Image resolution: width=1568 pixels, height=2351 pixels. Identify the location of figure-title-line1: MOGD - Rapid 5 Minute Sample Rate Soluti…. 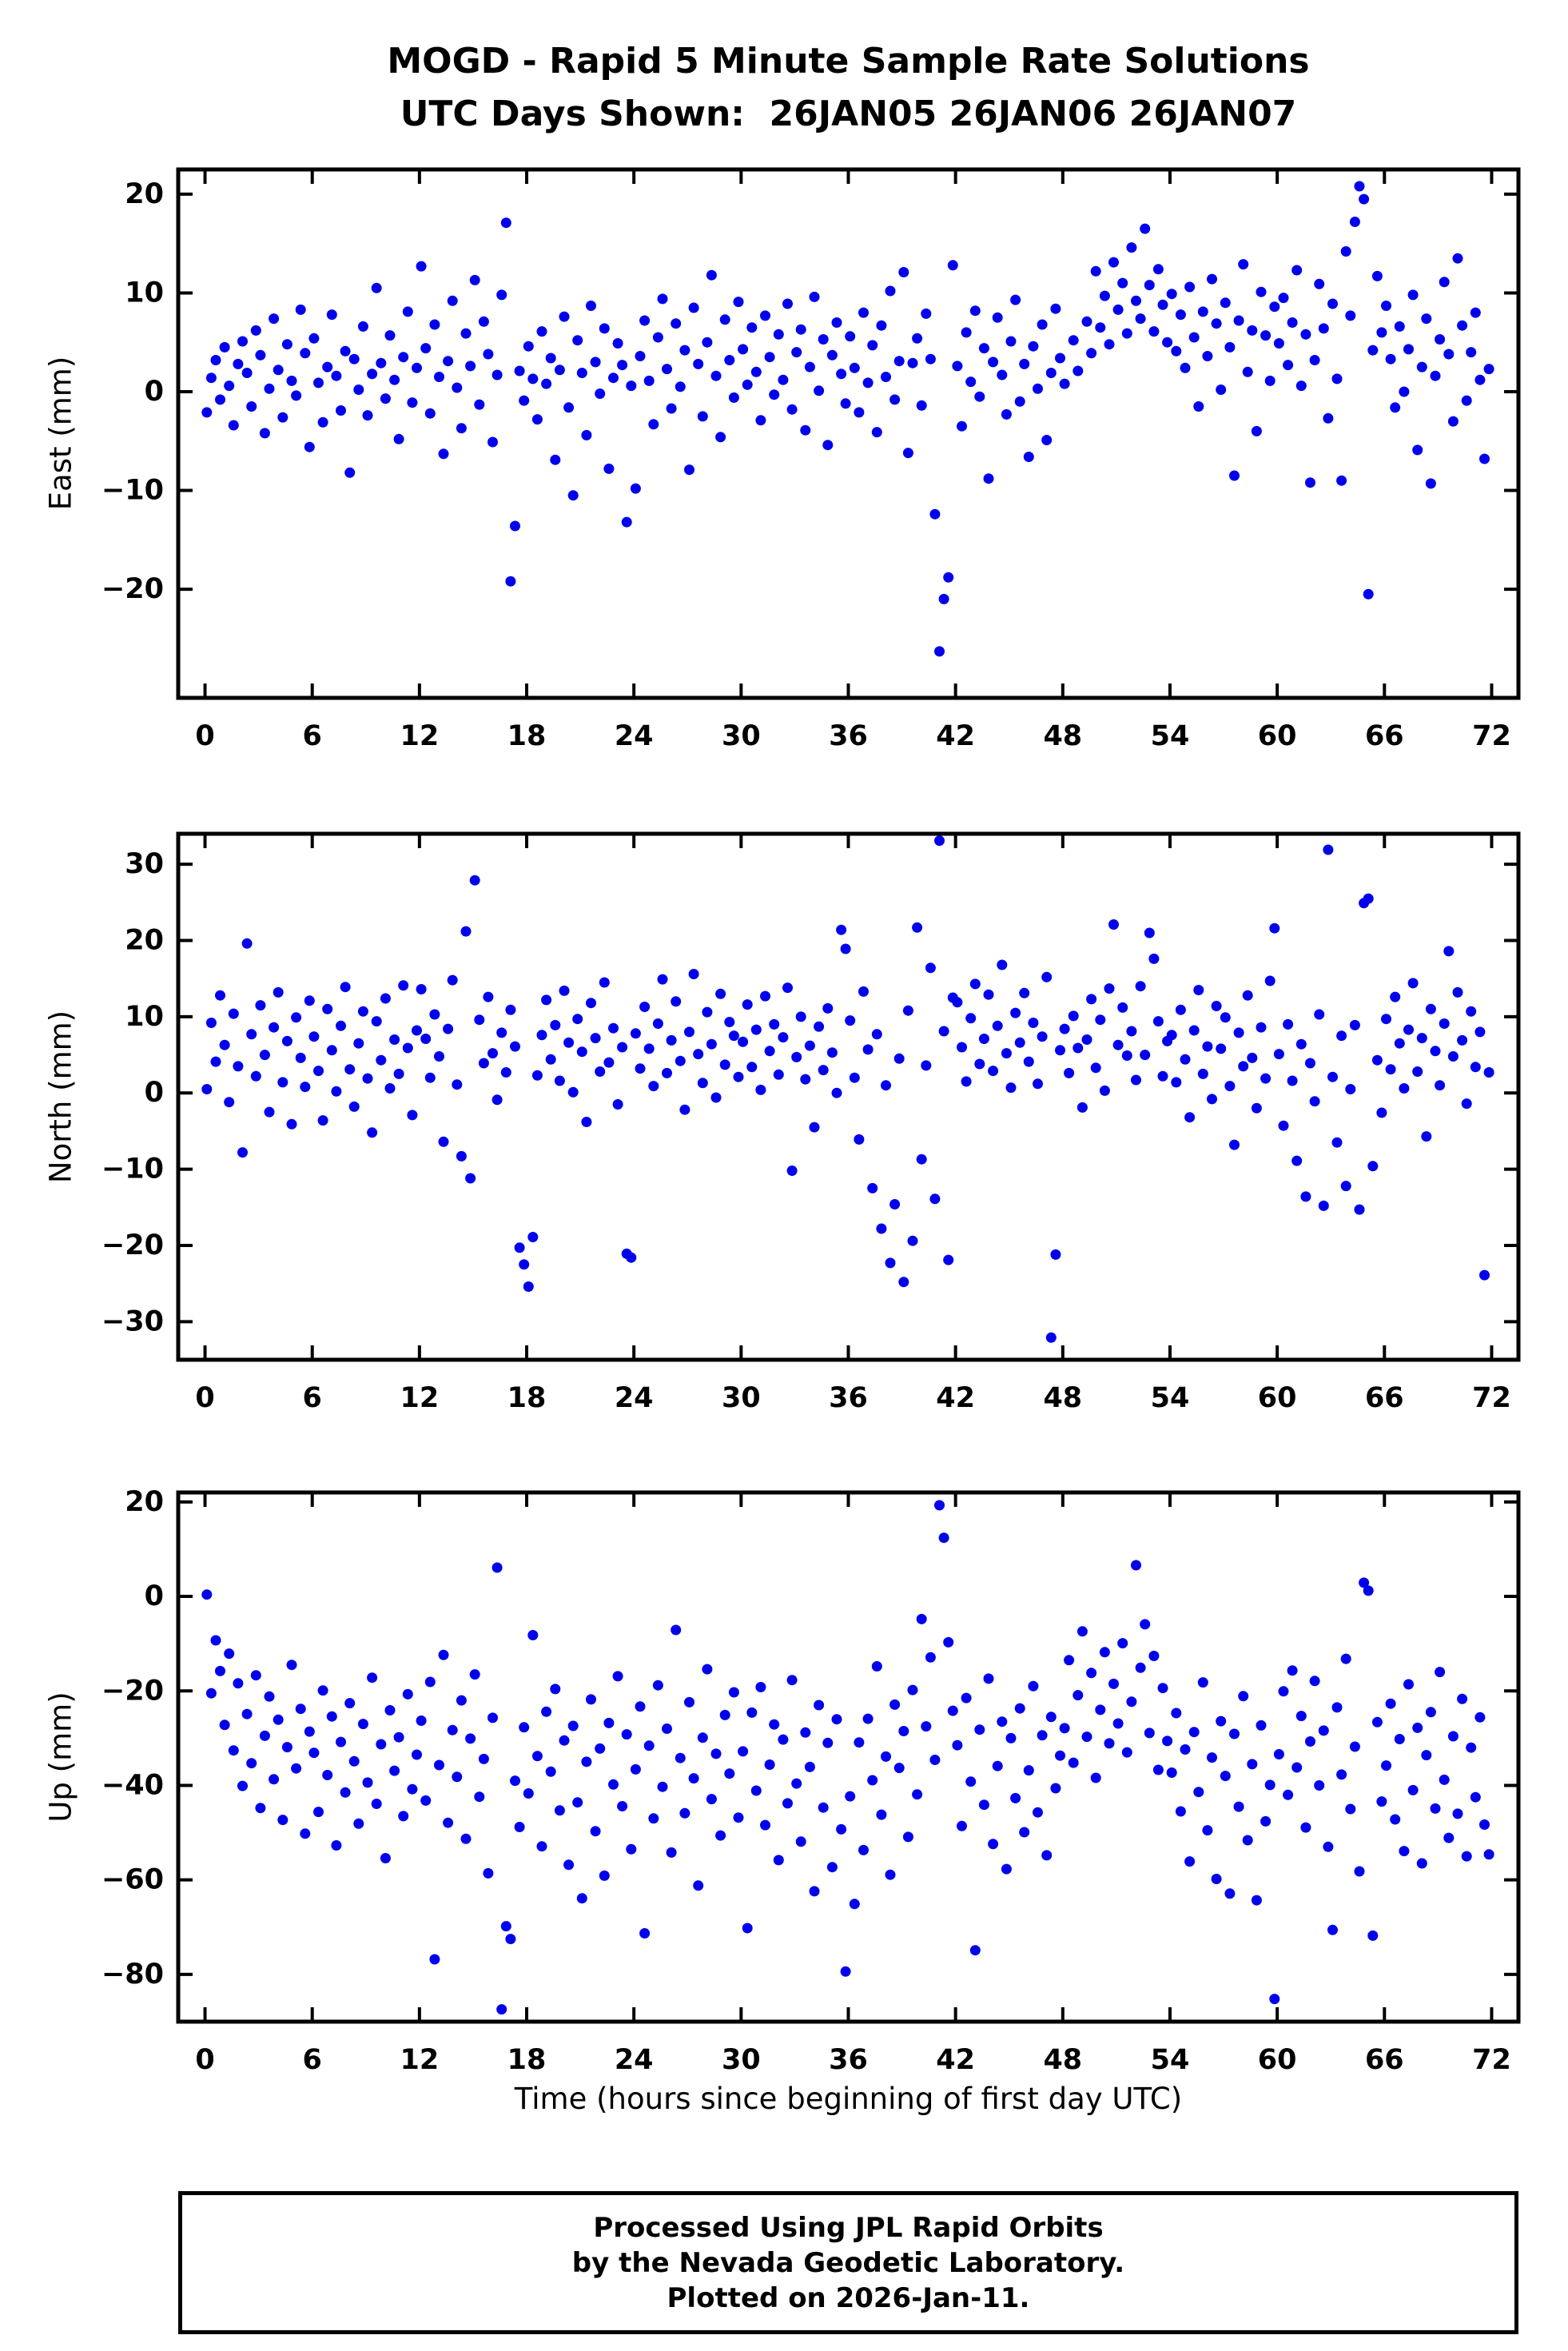
(848, 61).